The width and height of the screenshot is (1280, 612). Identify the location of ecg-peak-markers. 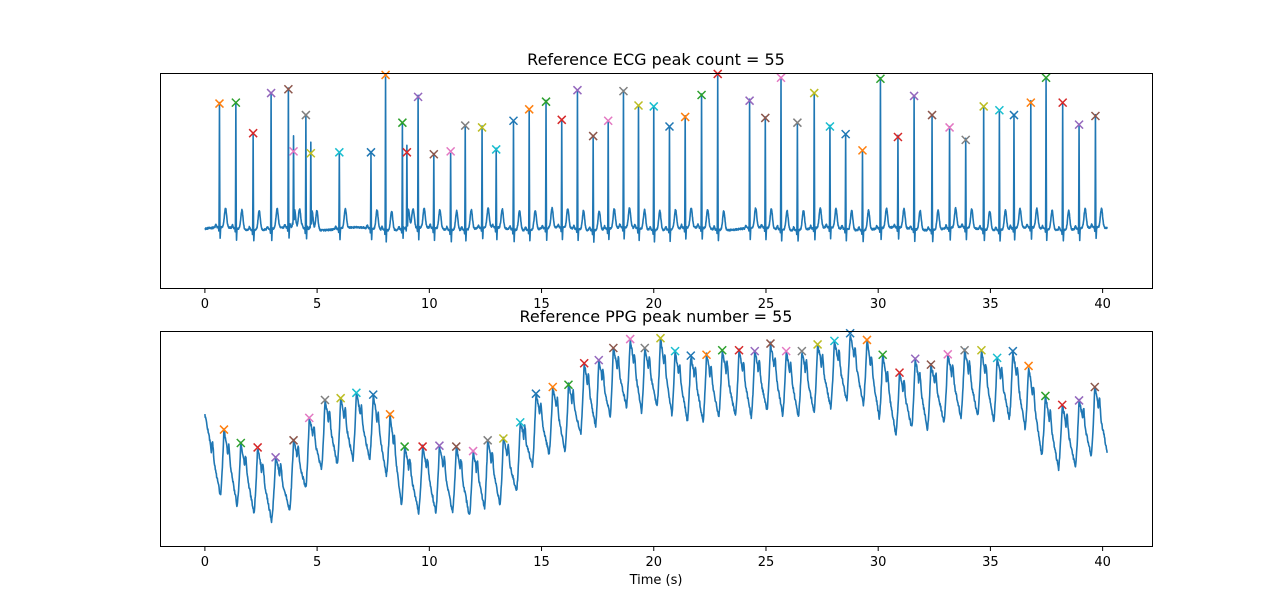
(657, 114).